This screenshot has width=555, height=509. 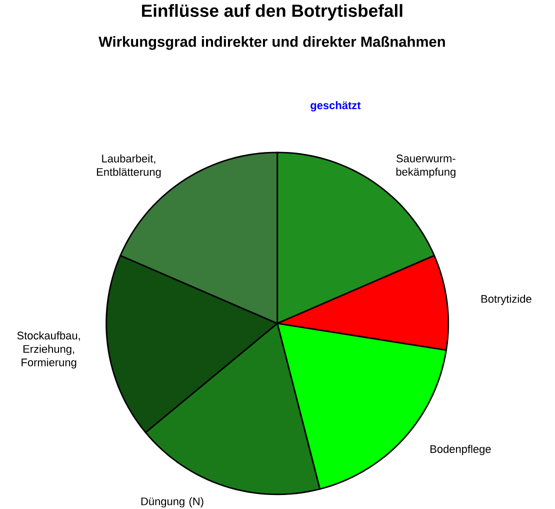 I want to click on chart-title: Einflüsse auf den Botrytisbefall, so click(x=272, y=12).